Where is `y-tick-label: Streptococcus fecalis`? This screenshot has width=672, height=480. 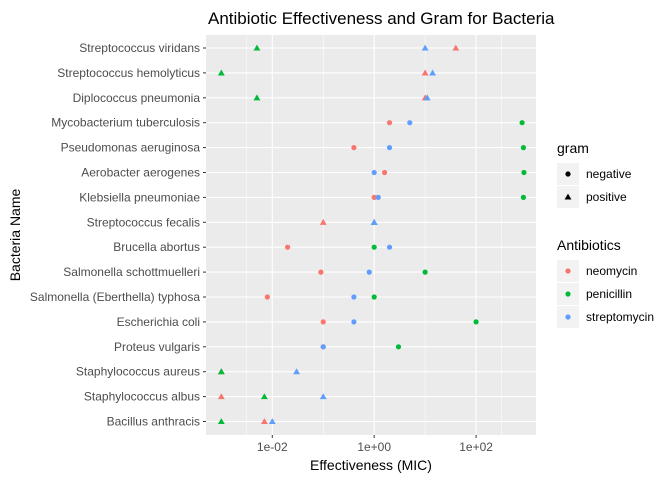
y-tick-label: Streptococcus fecalis is located at coordinates (143, 222).